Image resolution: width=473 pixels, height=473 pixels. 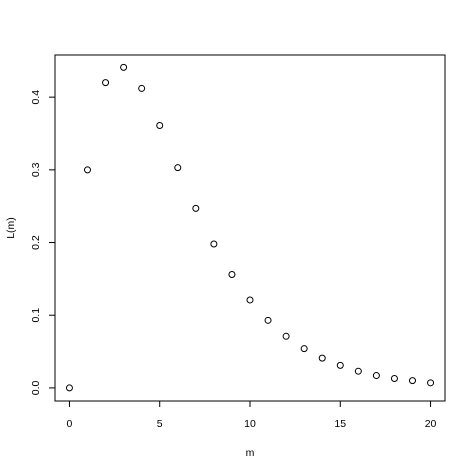 What do you see at coordinates (160, 424) in the screenshot?
I see `x-tick-label: 5` at bounding box center [160, 424].